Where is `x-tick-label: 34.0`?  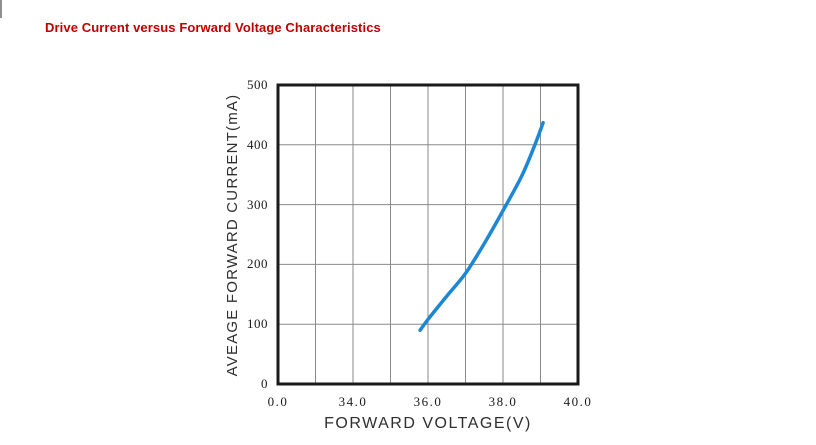 x-tick-label: 34.0 is located at coordinates (353, 401).